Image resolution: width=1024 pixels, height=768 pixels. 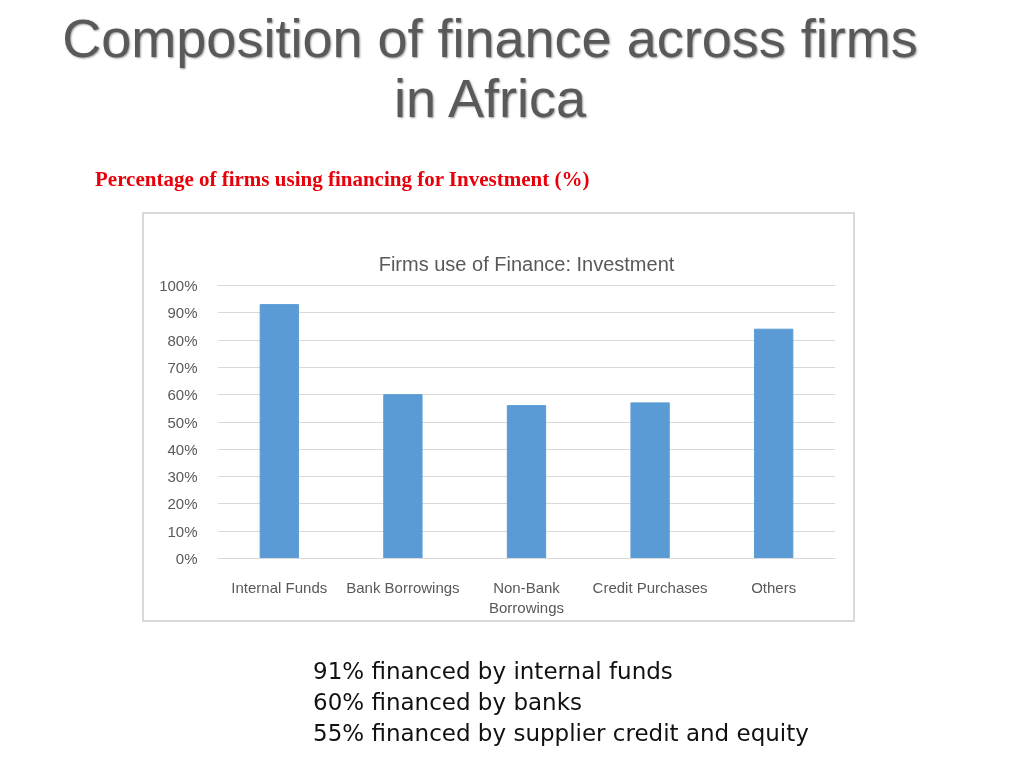 What do you see at coordinates (182, 422) in the screenshot?
I see `y-tick-label: 50%` at bounding box center [182, 422].